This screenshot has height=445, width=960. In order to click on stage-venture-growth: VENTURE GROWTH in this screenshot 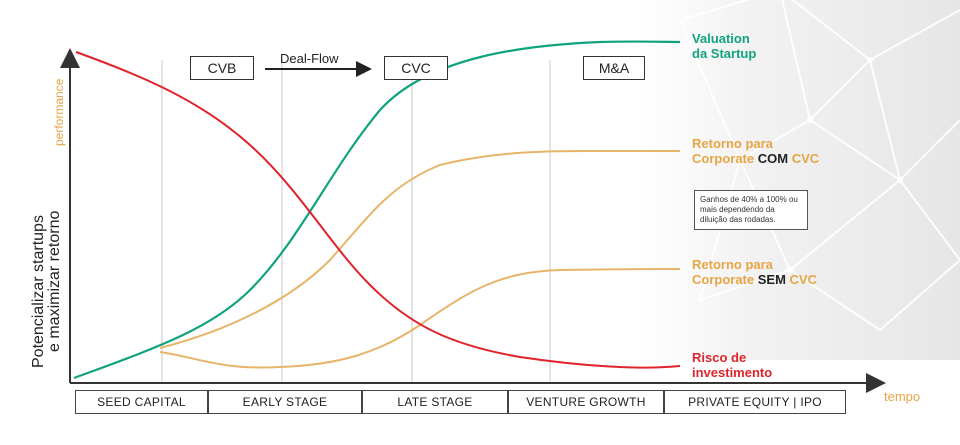, I will do `click(586, 402)`.